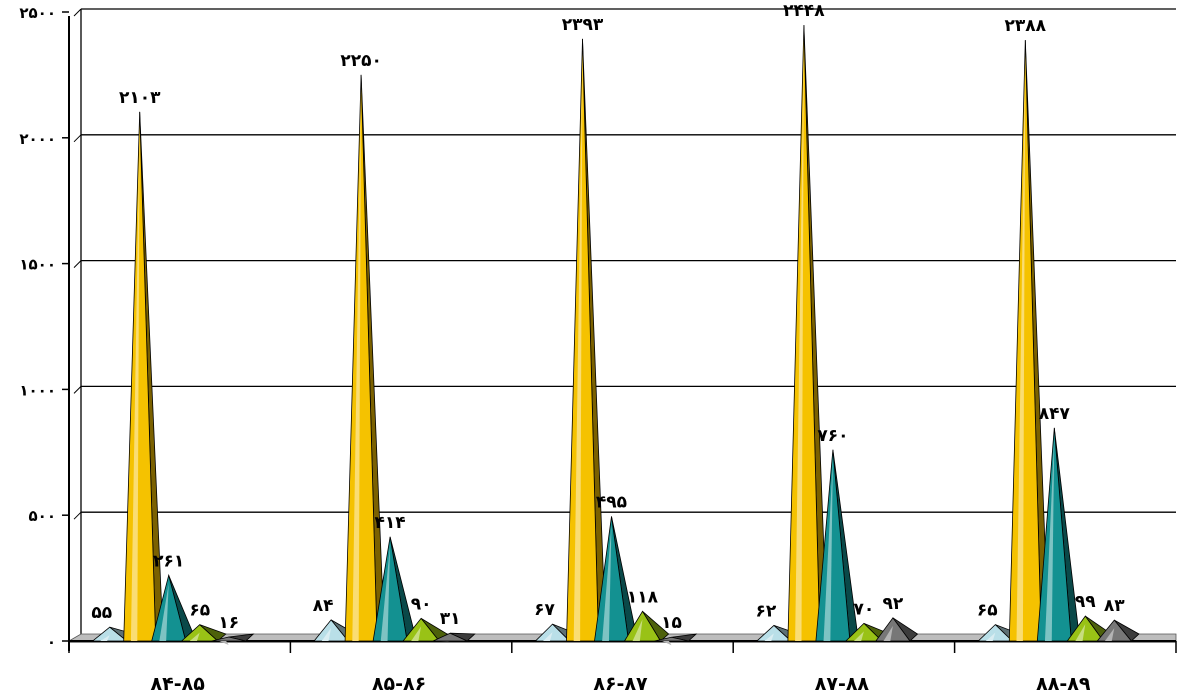 The image size is (1178, 696). I want to click on y-tick-label: ۵۰۰, so click(42, 516).